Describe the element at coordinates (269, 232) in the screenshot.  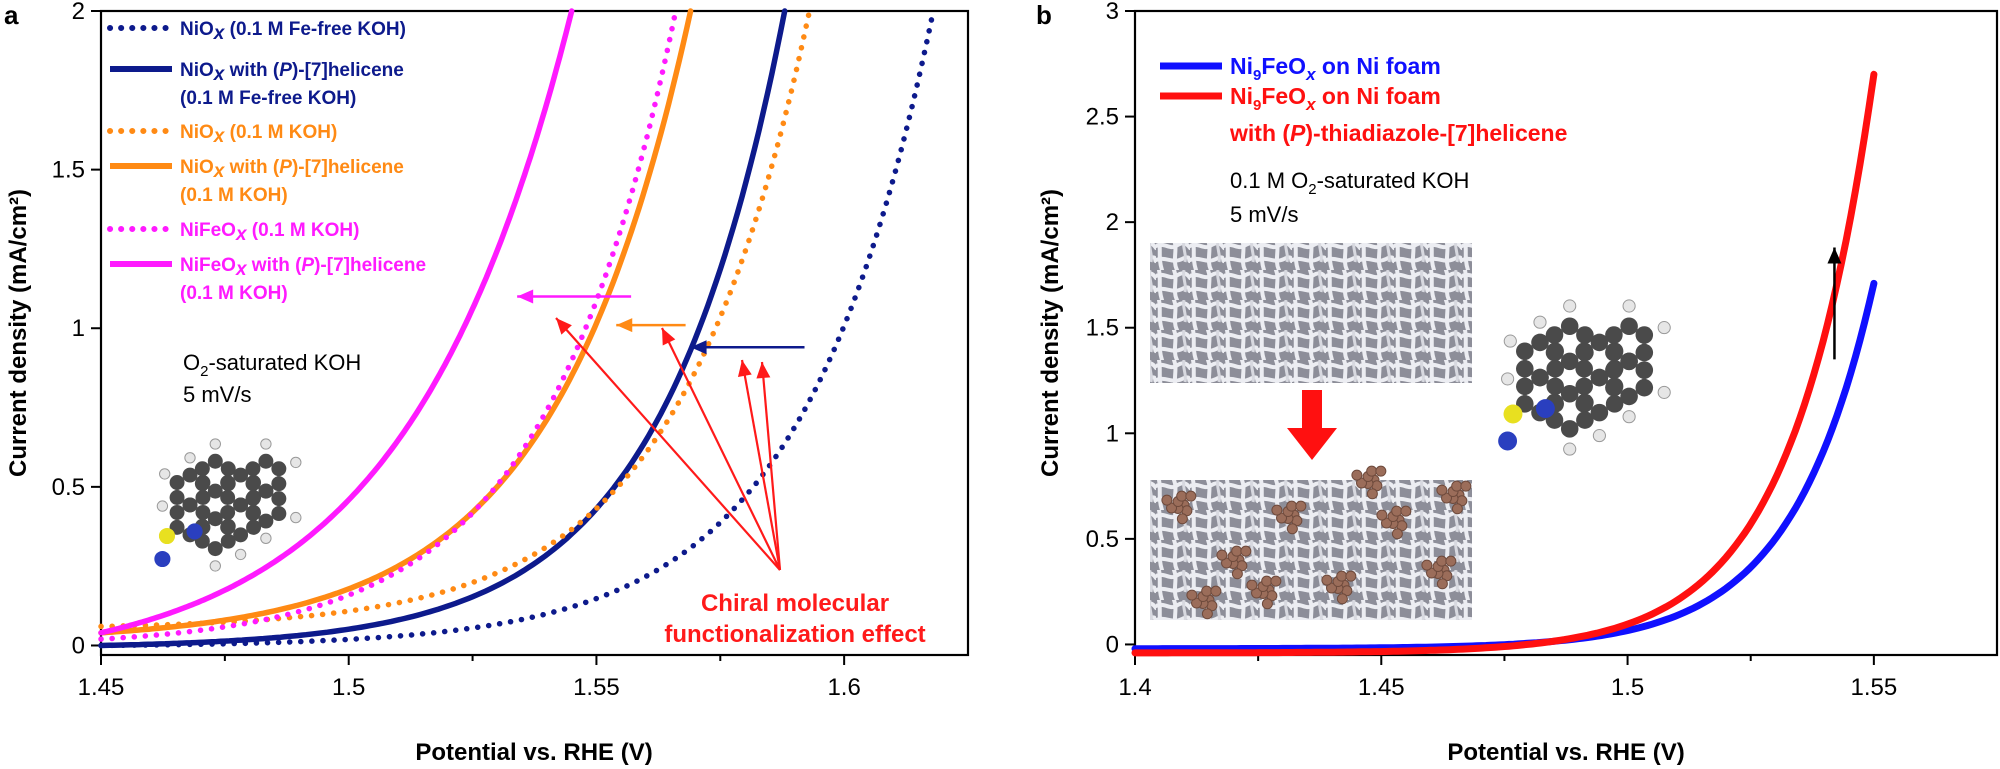
I see `legend-a-label-4: NiFeOx (0.1 M KOH)` at that location.